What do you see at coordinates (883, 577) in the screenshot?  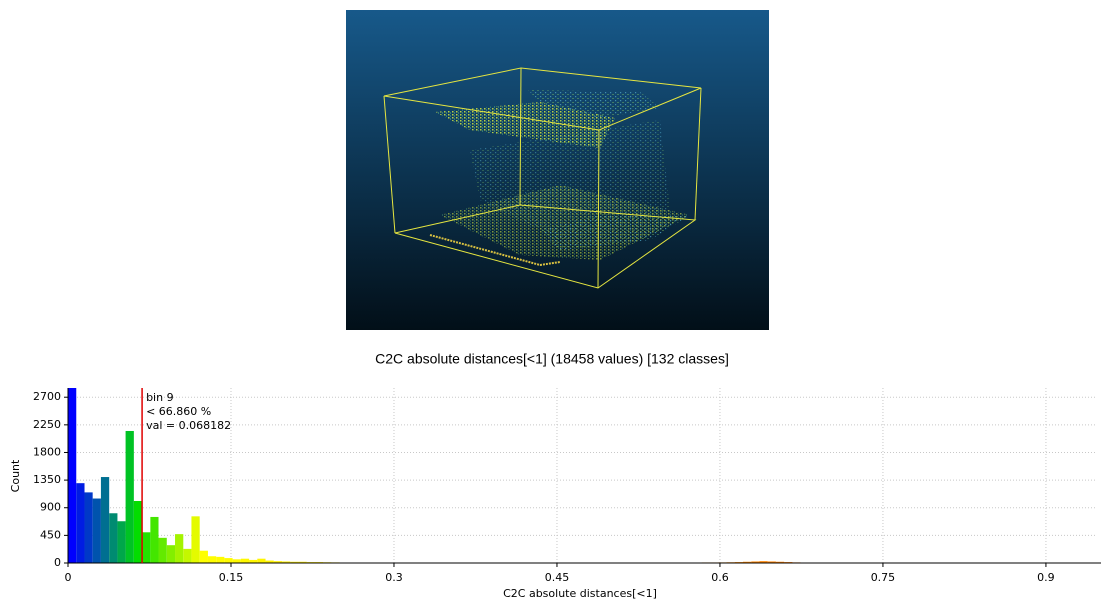 I see `x-tick-label: 0.75` at bounding box center [883, 577].